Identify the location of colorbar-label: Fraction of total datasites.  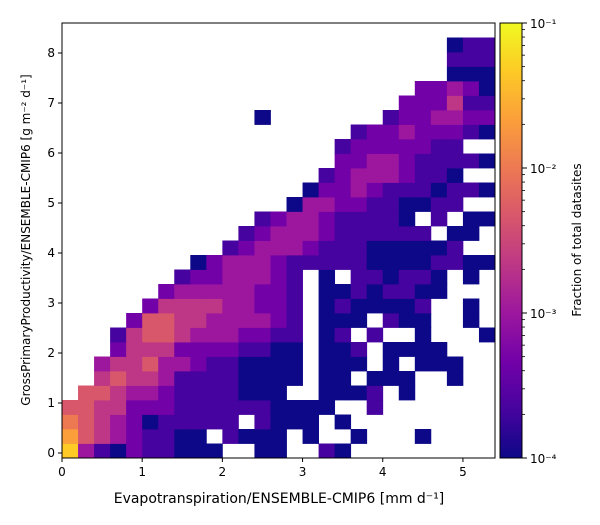
(577, 239).